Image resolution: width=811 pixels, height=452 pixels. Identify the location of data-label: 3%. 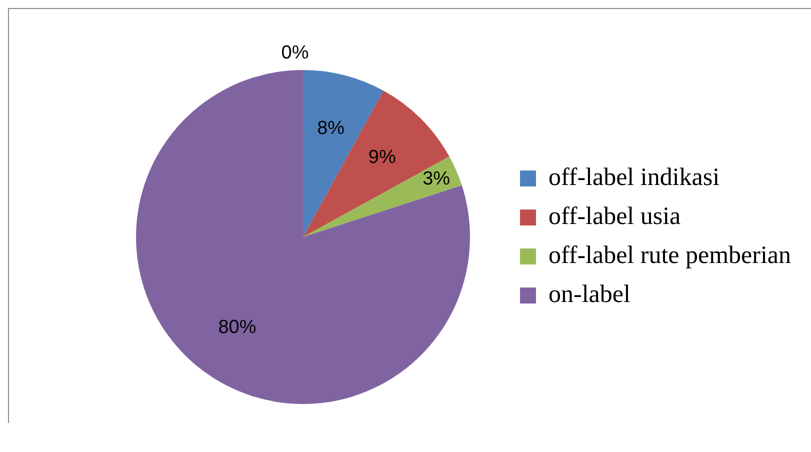
(436, 179).